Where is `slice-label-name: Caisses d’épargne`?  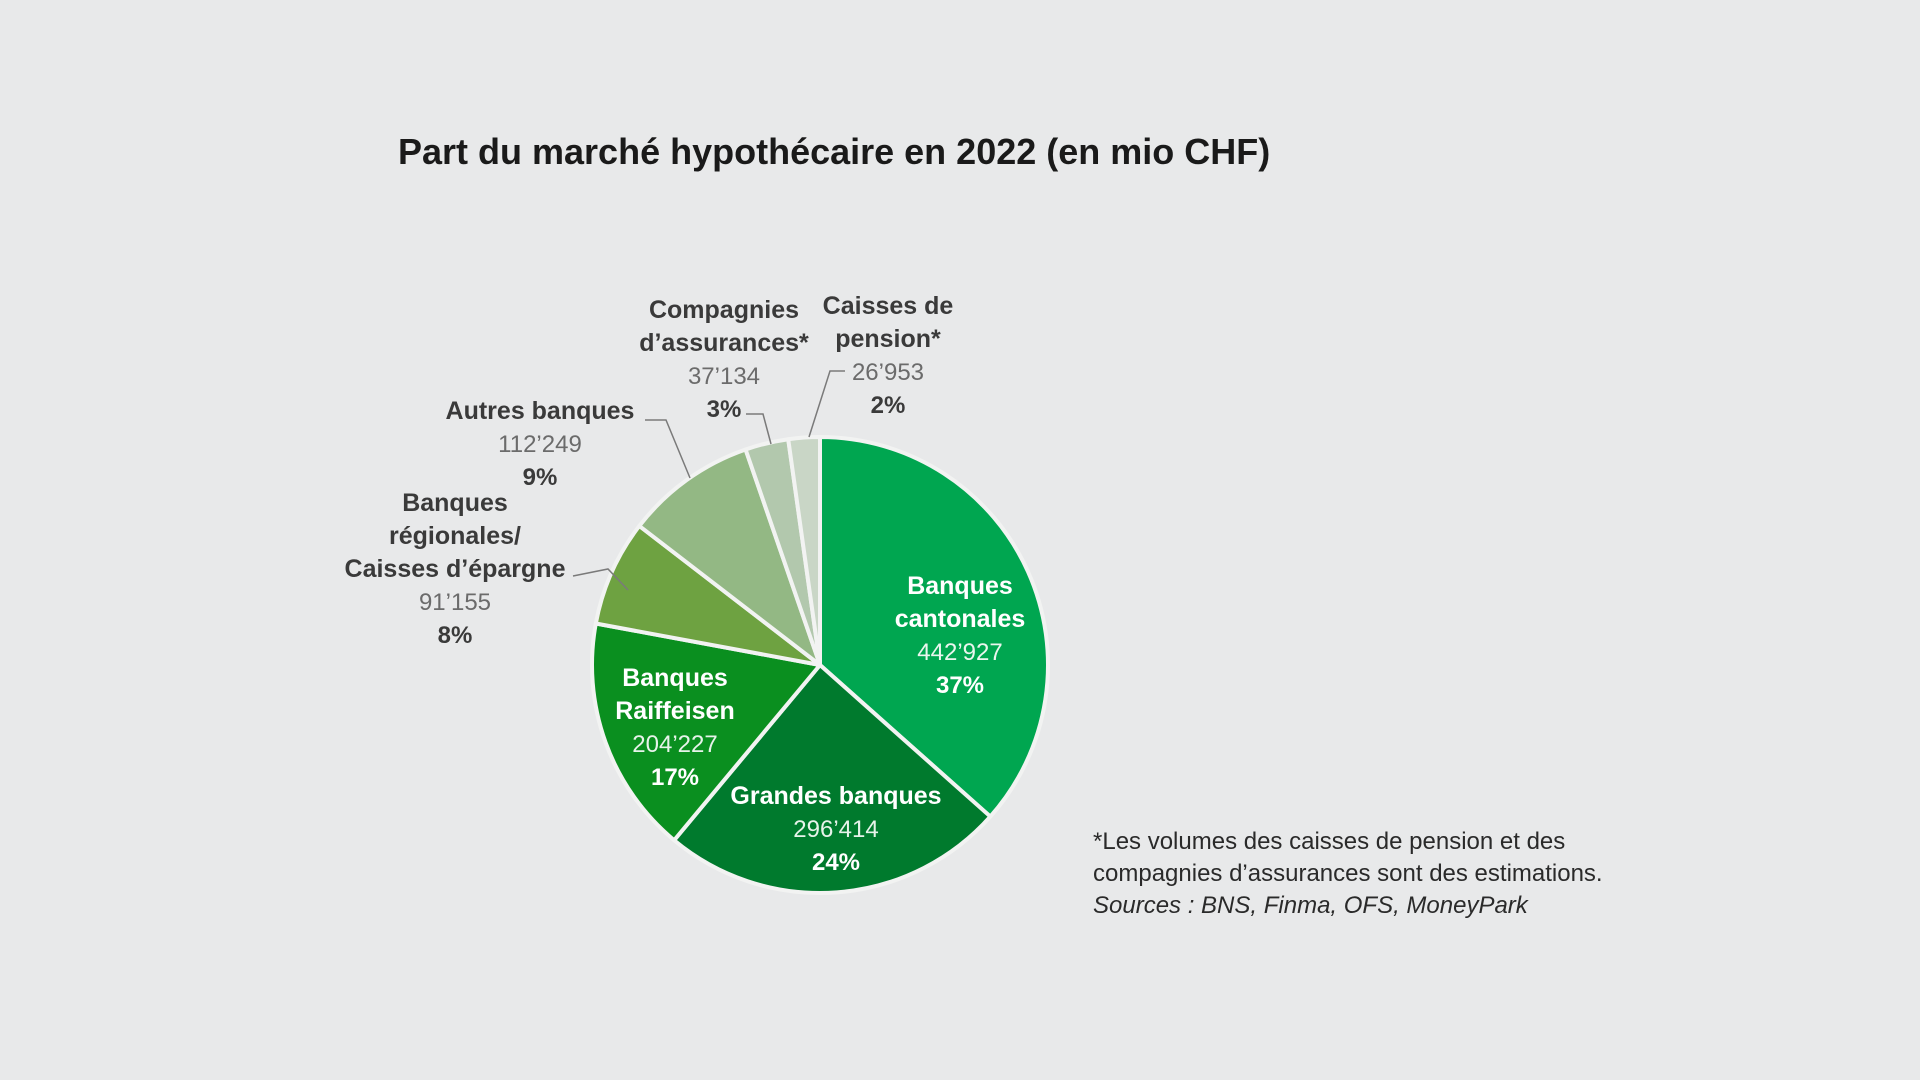
slice-label-name: Caisses d’épargne is located at coordinates (455, 569).